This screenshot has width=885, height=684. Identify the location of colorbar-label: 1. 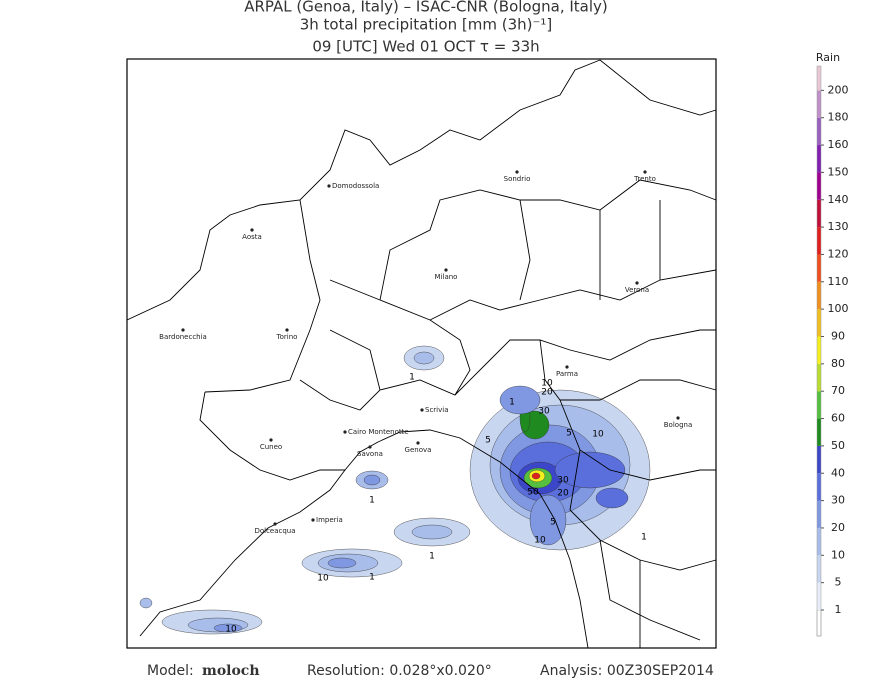
(838, 609).